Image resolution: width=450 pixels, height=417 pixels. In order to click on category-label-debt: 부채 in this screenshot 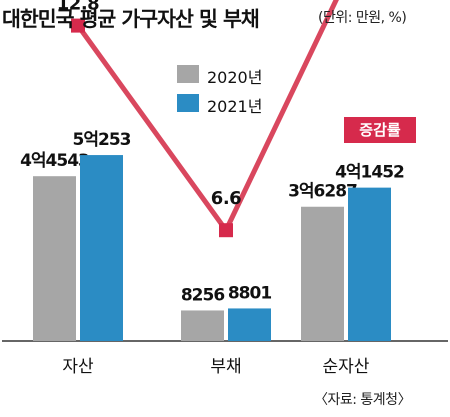, I will do `click(225, 367)`.